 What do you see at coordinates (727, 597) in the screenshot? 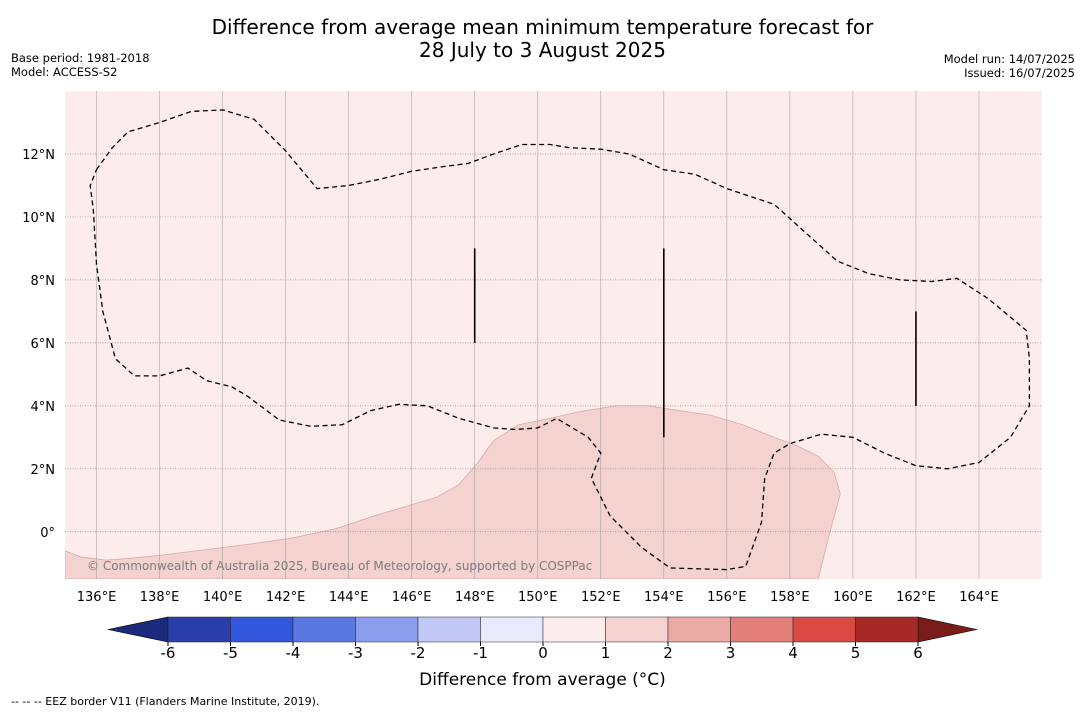
I see `lon-tick-label: 156°E` at bounding box center [727, 597].